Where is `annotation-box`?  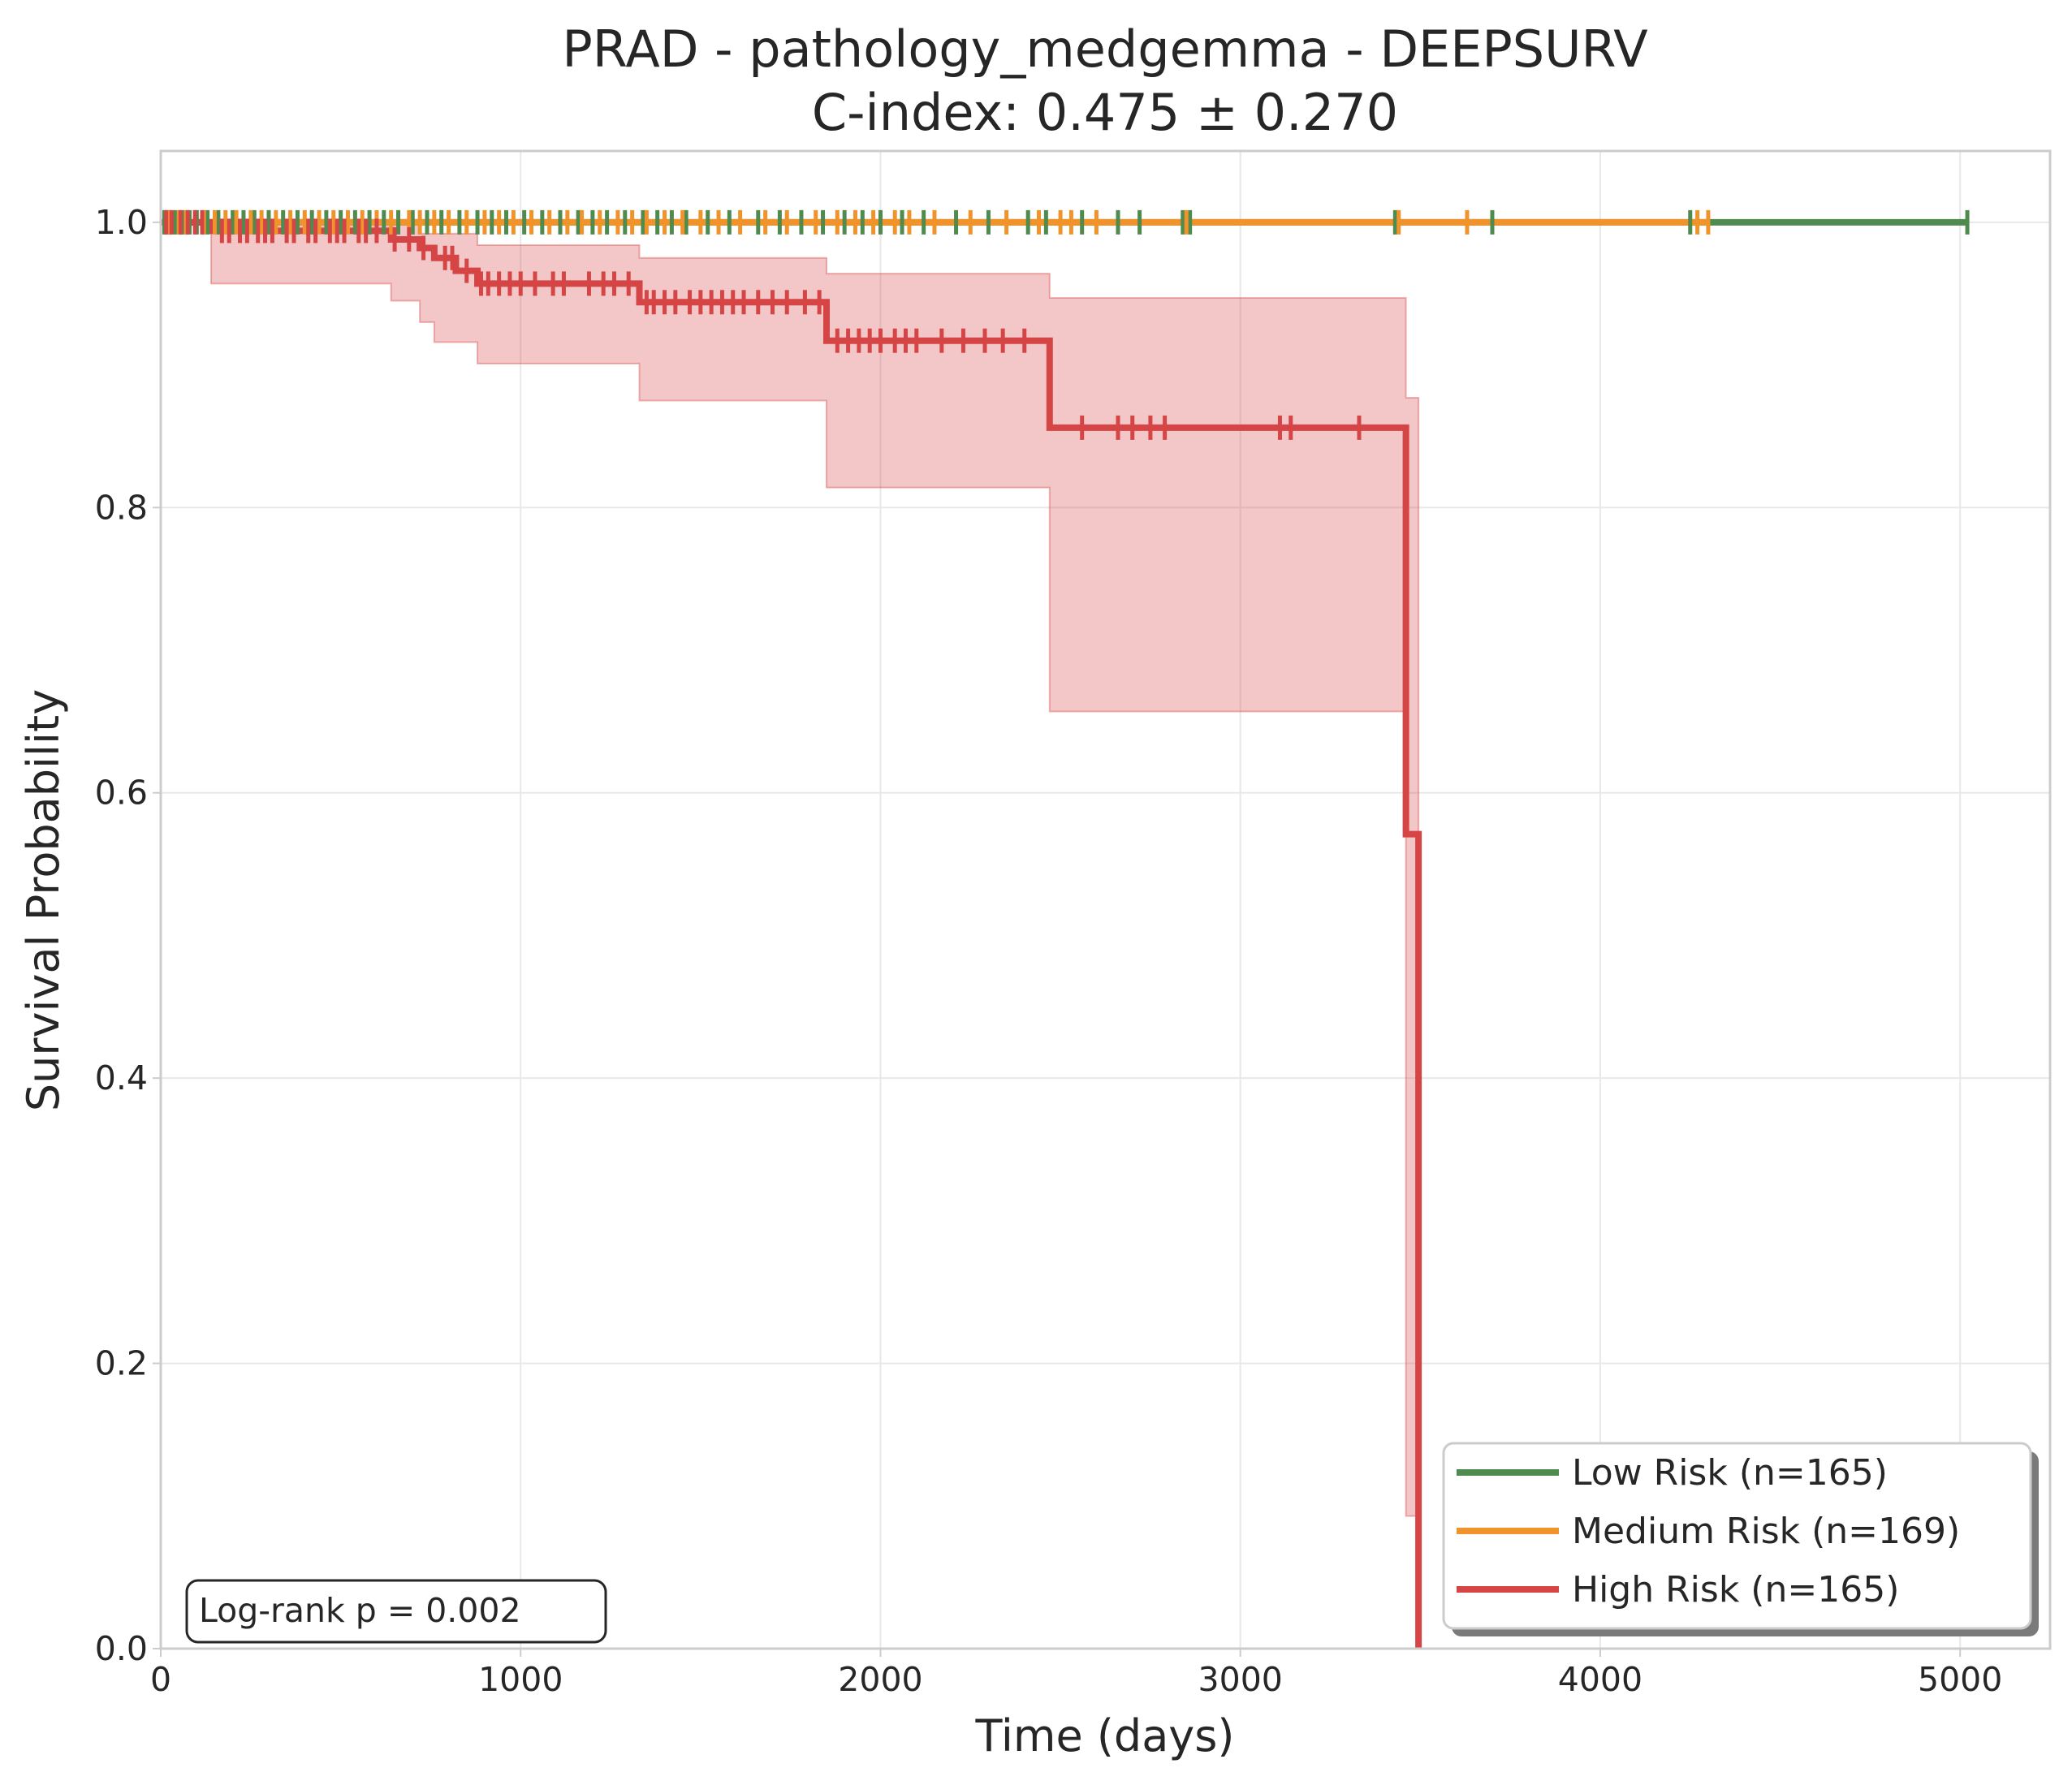
annotation-box is located at coordinates (396, 1612).